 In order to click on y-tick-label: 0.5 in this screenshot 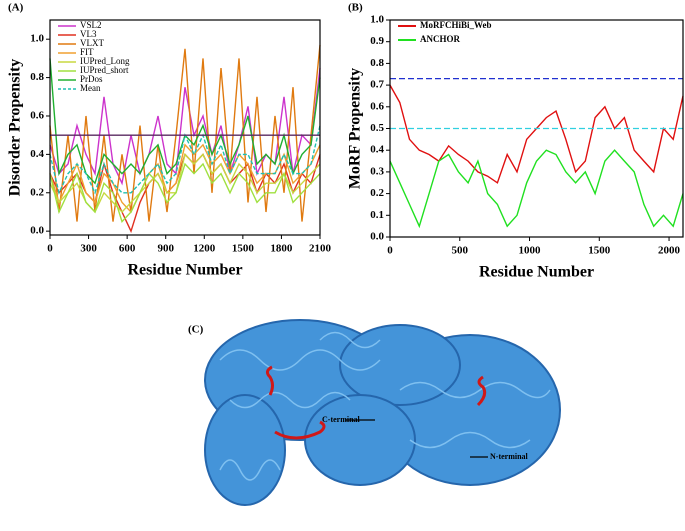, I will do `click(377, 128)`.